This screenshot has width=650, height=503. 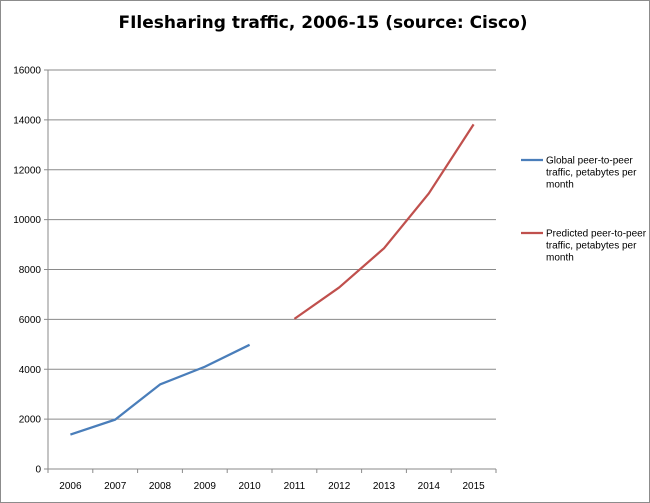 I want to click on y-tick-label: 2000, so click(x=30, y=420).